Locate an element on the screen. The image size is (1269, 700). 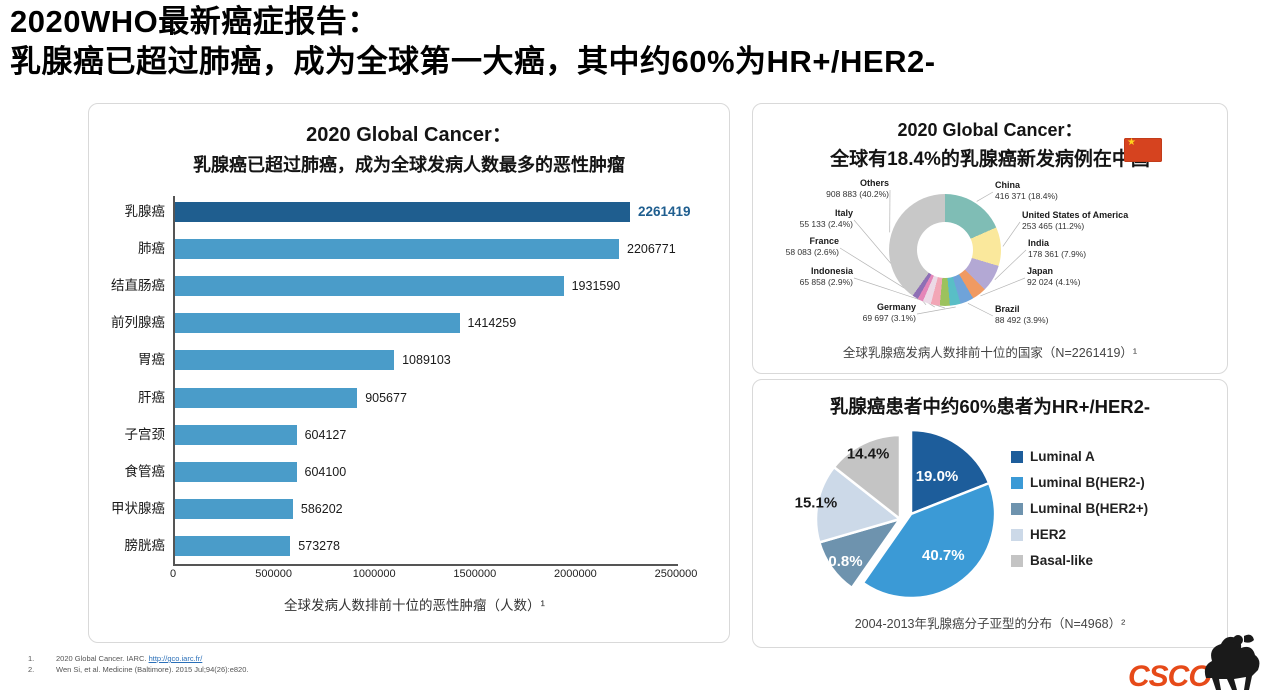
bar-category-label: 结直肠癌 is located at coordinates (138, 286).